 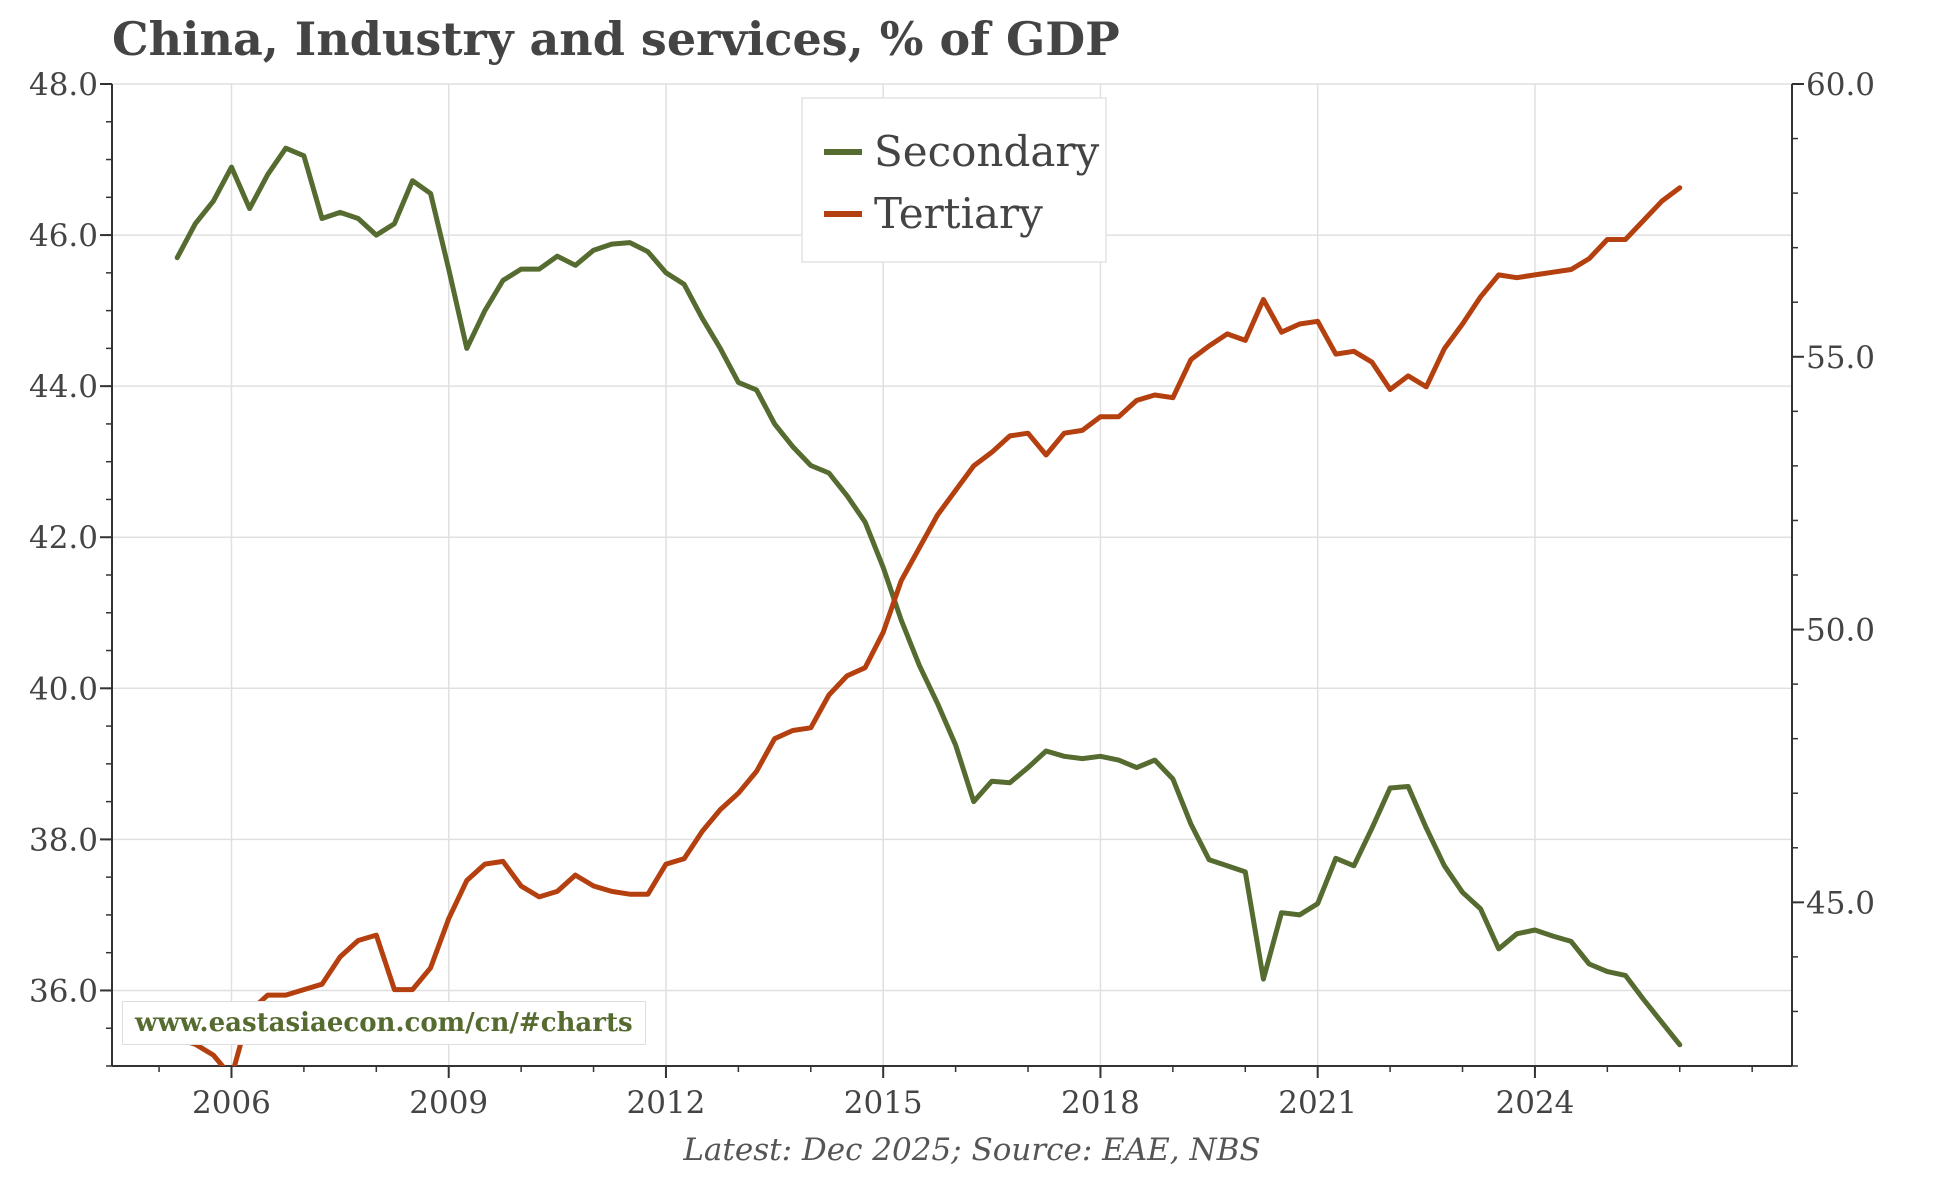 What do you see at coordinates (63, 236) in the screenshot?
I see `left-tick-label: 46.0` at bounding box center [63, 236].